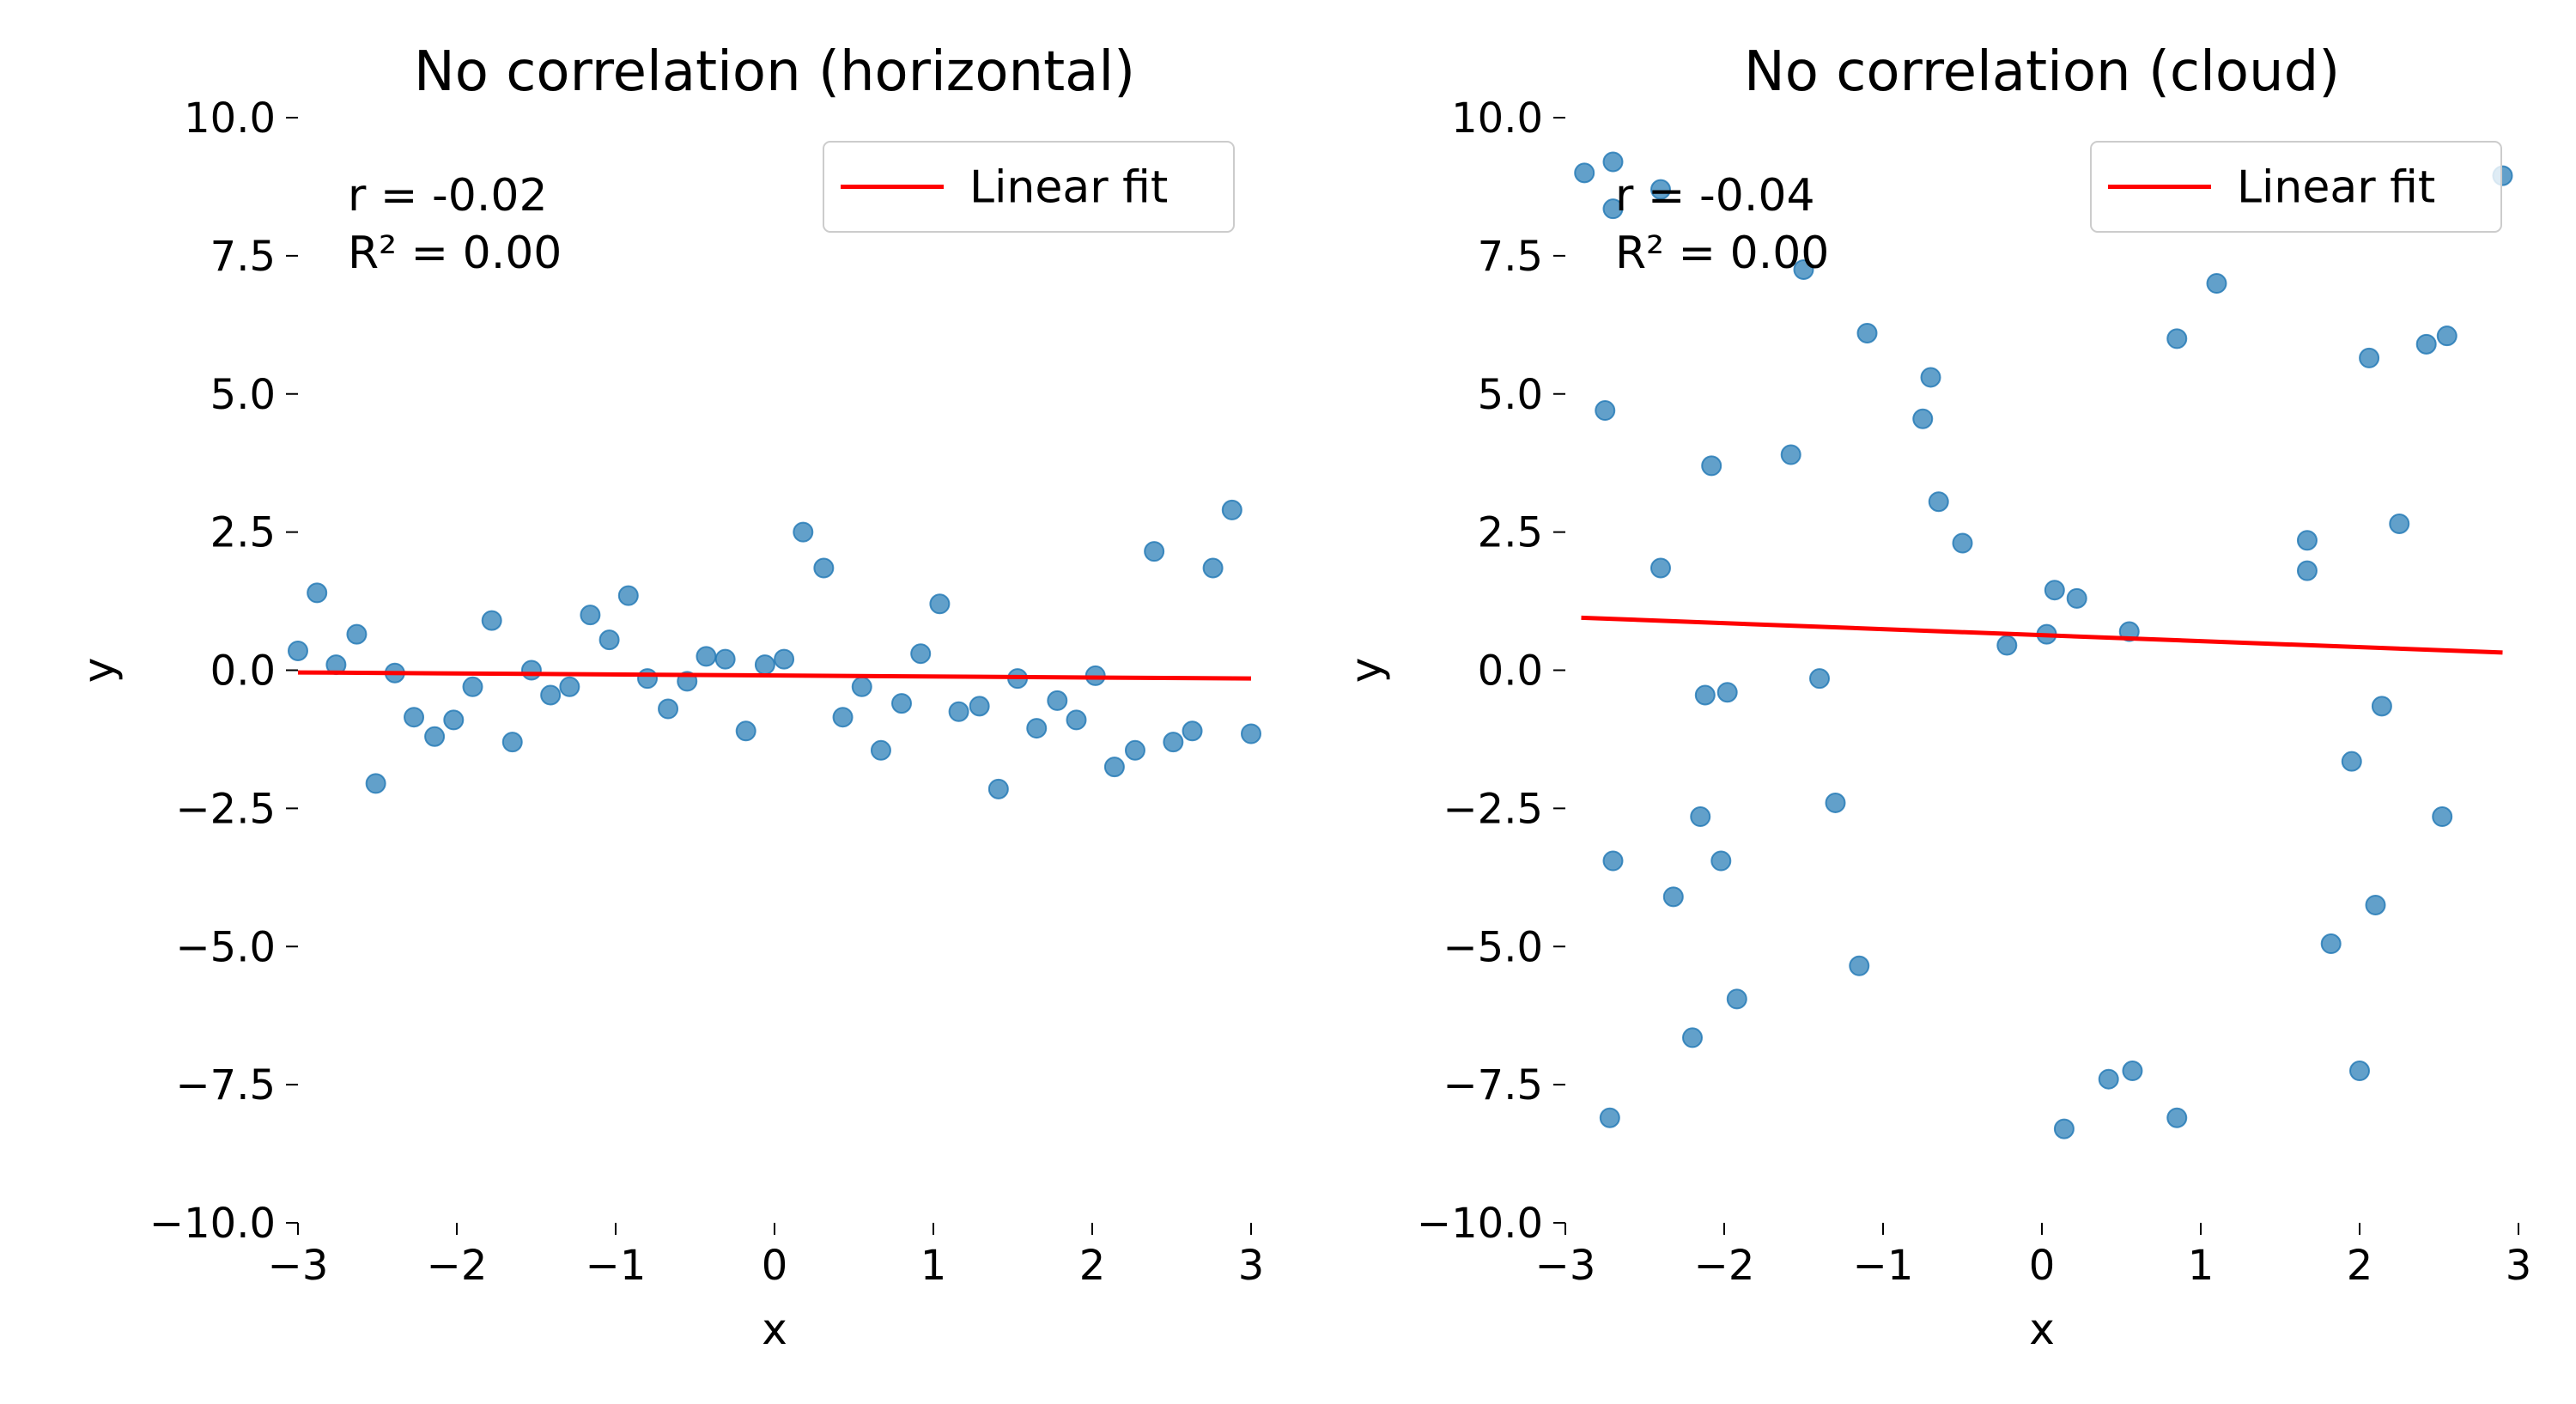 This screenshot has width=2576, height=1404. Describe the element at coordinates (2201, 1266) in the screenshot. I see `x-tick-label: 1` at that location.